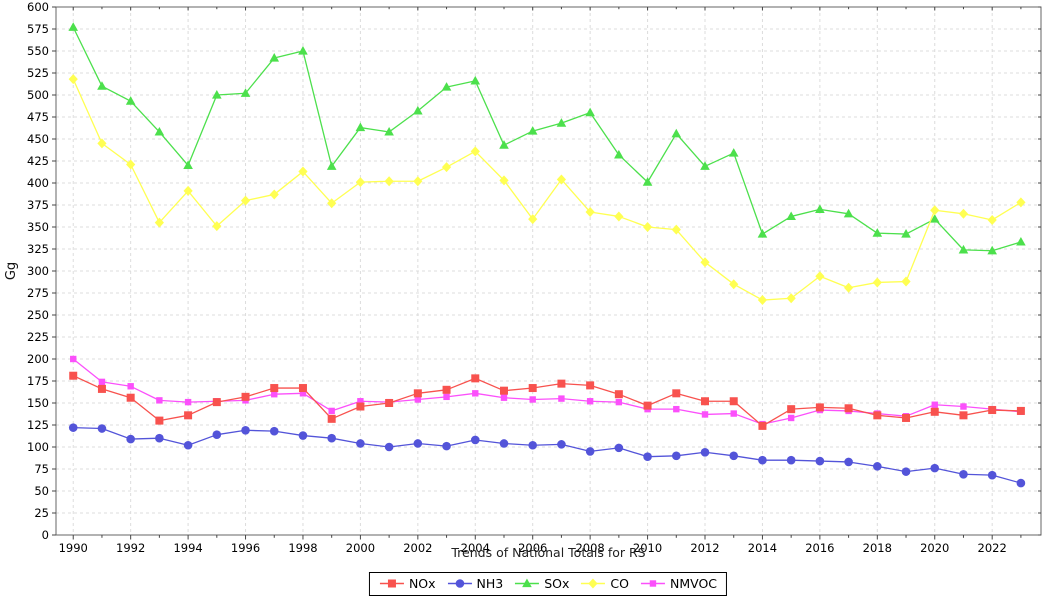 Image resolution: width=1050 pixels, height=600 pixels. What do you see at coordinates (548, 552) in the screenshot?
I see `chart-title: Trends of National Totals for RS` at bounding box center [548, 552].